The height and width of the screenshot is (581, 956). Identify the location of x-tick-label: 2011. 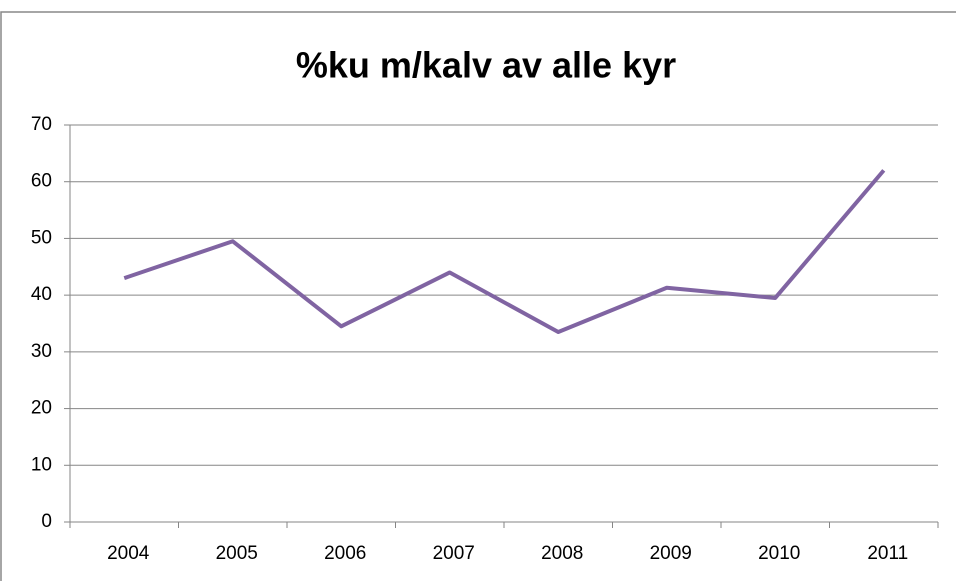
(887, 553).